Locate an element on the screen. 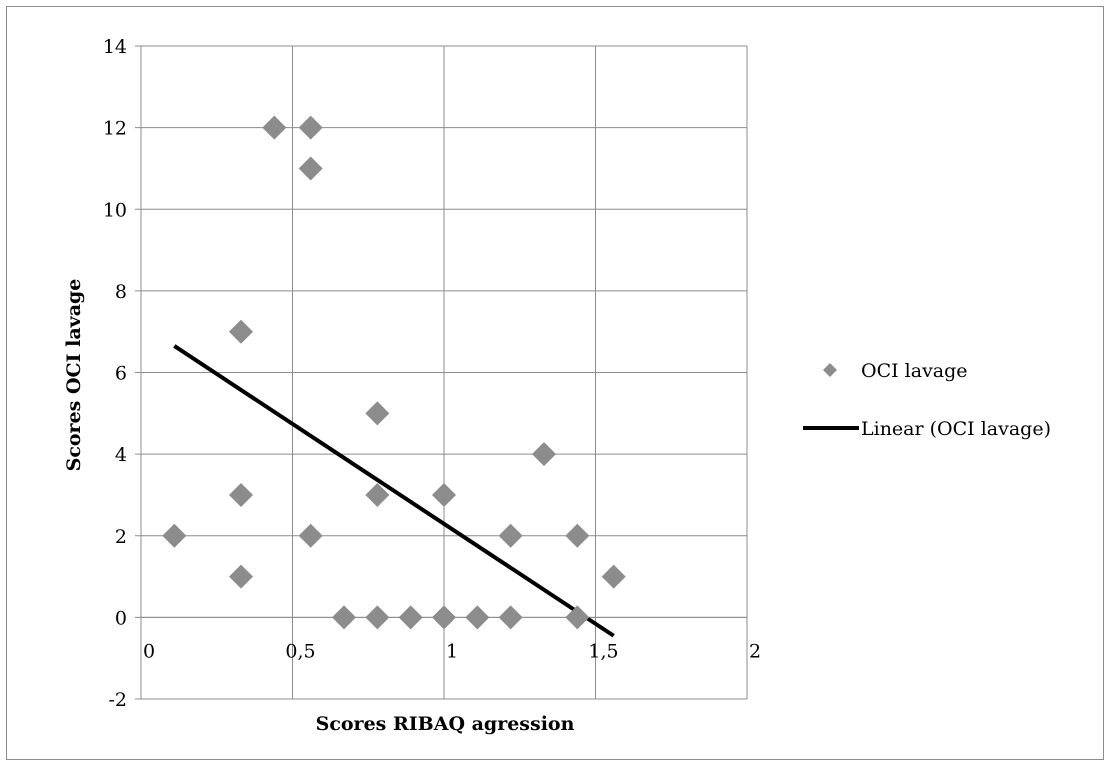 Image resolution: width=1110 pixels, height=767 pixels. x-tick-label: 2 is located at coordinates (755, 651).